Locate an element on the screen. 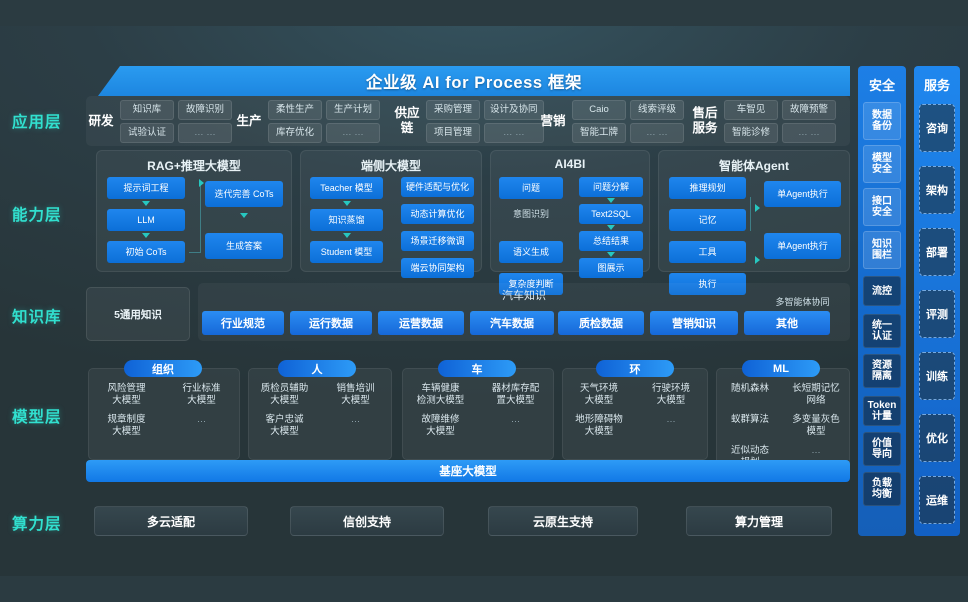  model-item: 地形障碍物 大模型 is located at coordinates (599, 425).